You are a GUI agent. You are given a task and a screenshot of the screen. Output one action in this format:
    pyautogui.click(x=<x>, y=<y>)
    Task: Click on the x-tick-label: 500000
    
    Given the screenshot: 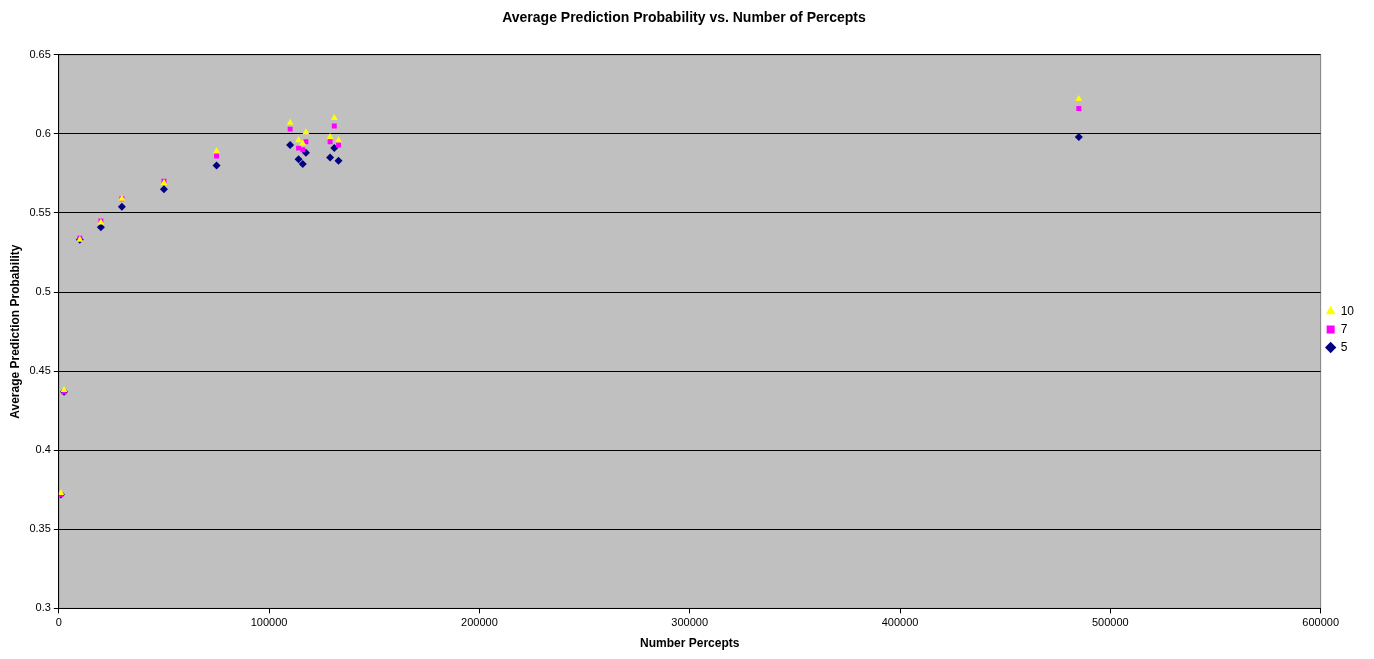 What is the action you would take?
    pyautogui.click(x=1110, y=622)
    